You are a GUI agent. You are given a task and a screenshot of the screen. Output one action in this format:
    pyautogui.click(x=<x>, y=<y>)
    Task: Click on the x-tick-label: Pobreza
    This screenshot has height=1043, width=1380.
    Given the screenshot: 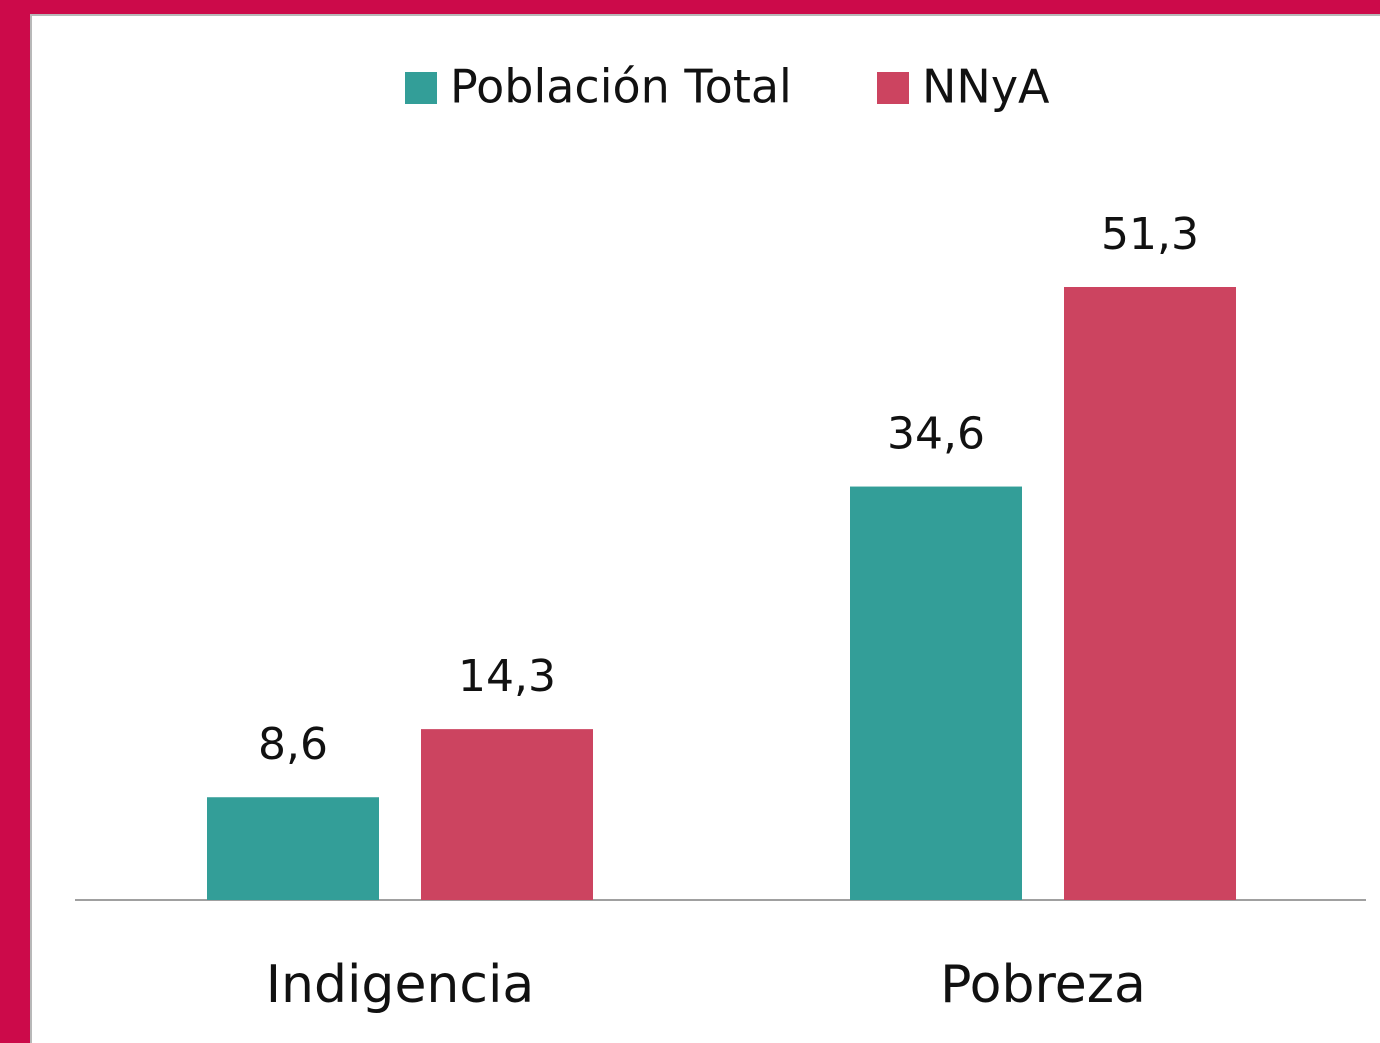 What is the action you would take?
    pyautogui.click(x=1043, y=985)
    